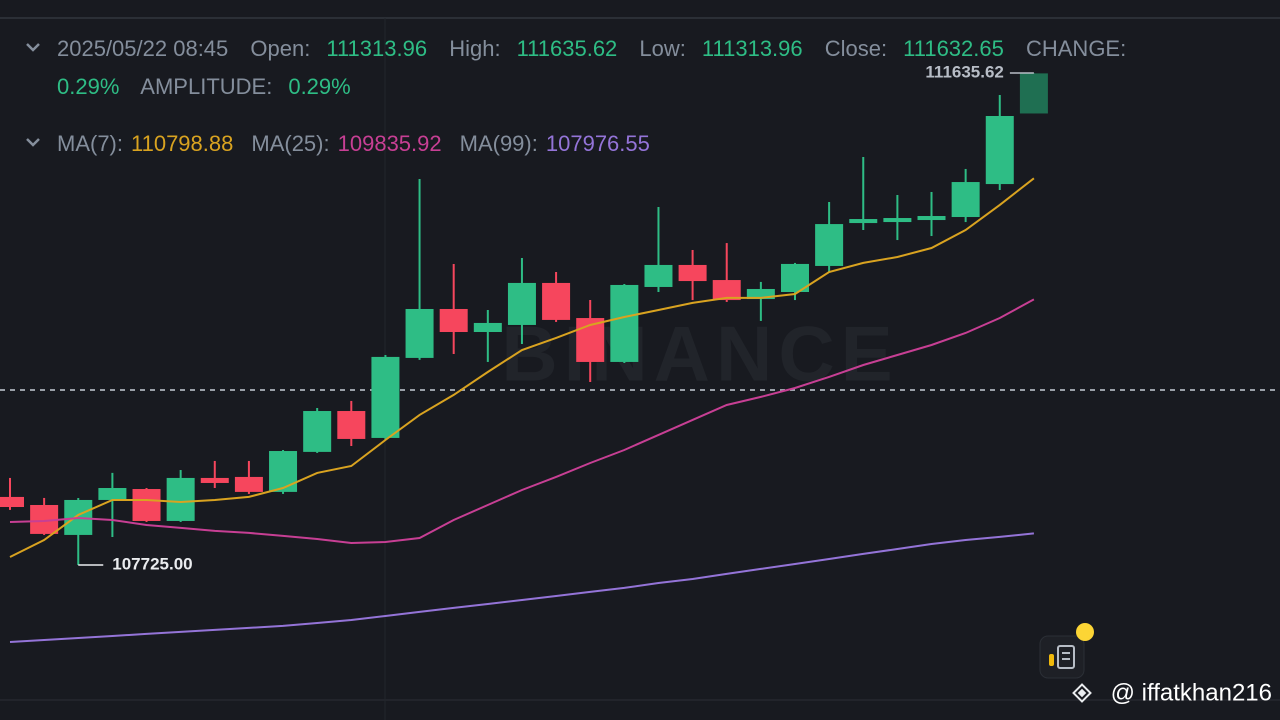 The width and height of the screenshot is (1280, 720). What do you see at coordinates (1076, 48) in the screenshot?
I see `change-label: CHANGE:` at bounding box center [1076, 48].